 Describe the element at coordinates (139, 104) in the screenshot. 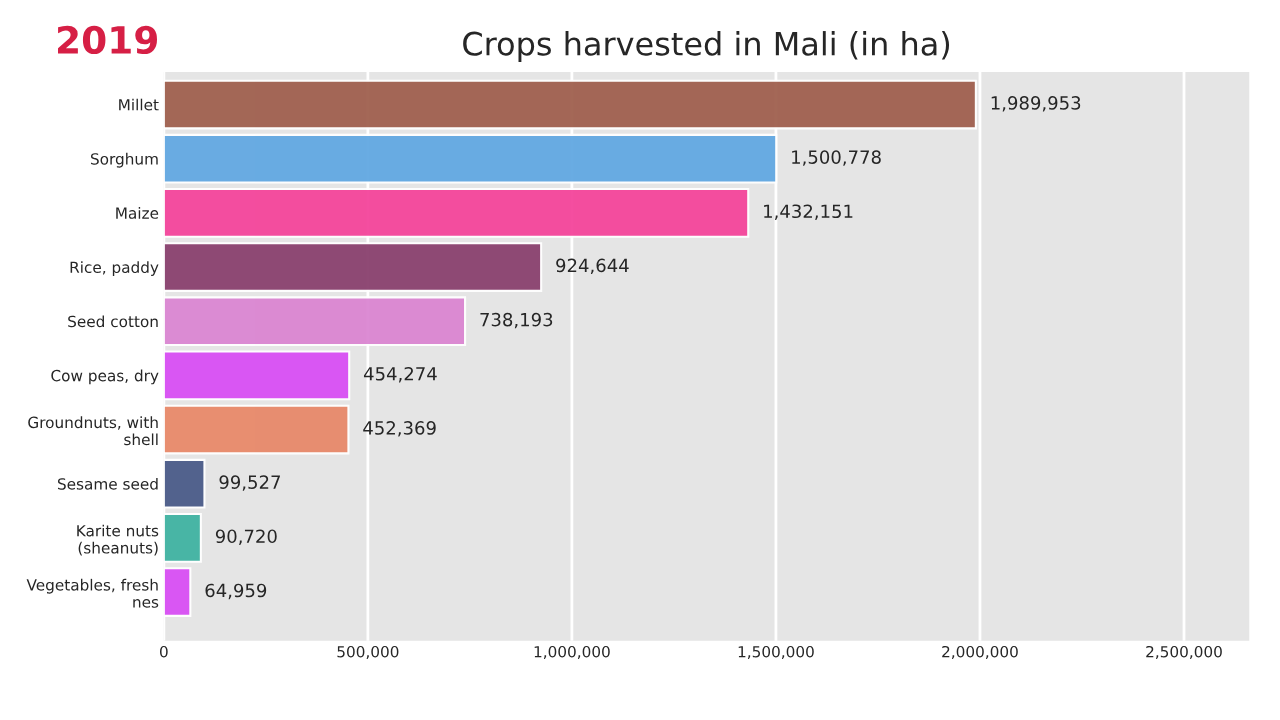

I see `y-tick-label: Millet` at that location.